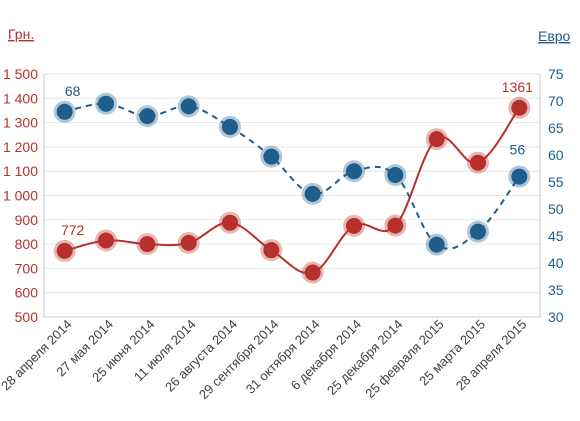 This screenshot has height=421, width=580. I want to click on left-axis-unit: Грн., so click(21, 34).